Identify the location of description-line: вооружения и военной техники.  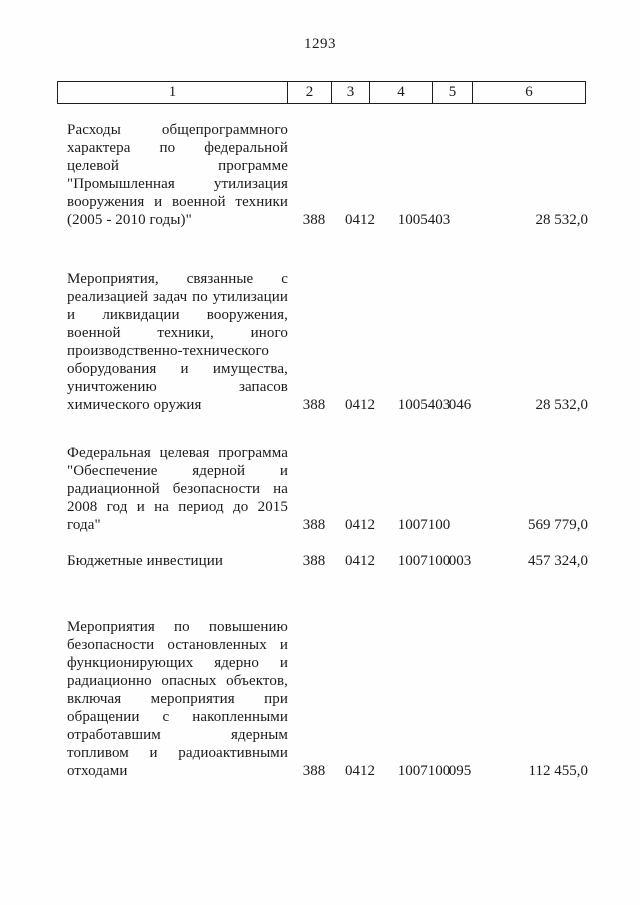
(177, 202).